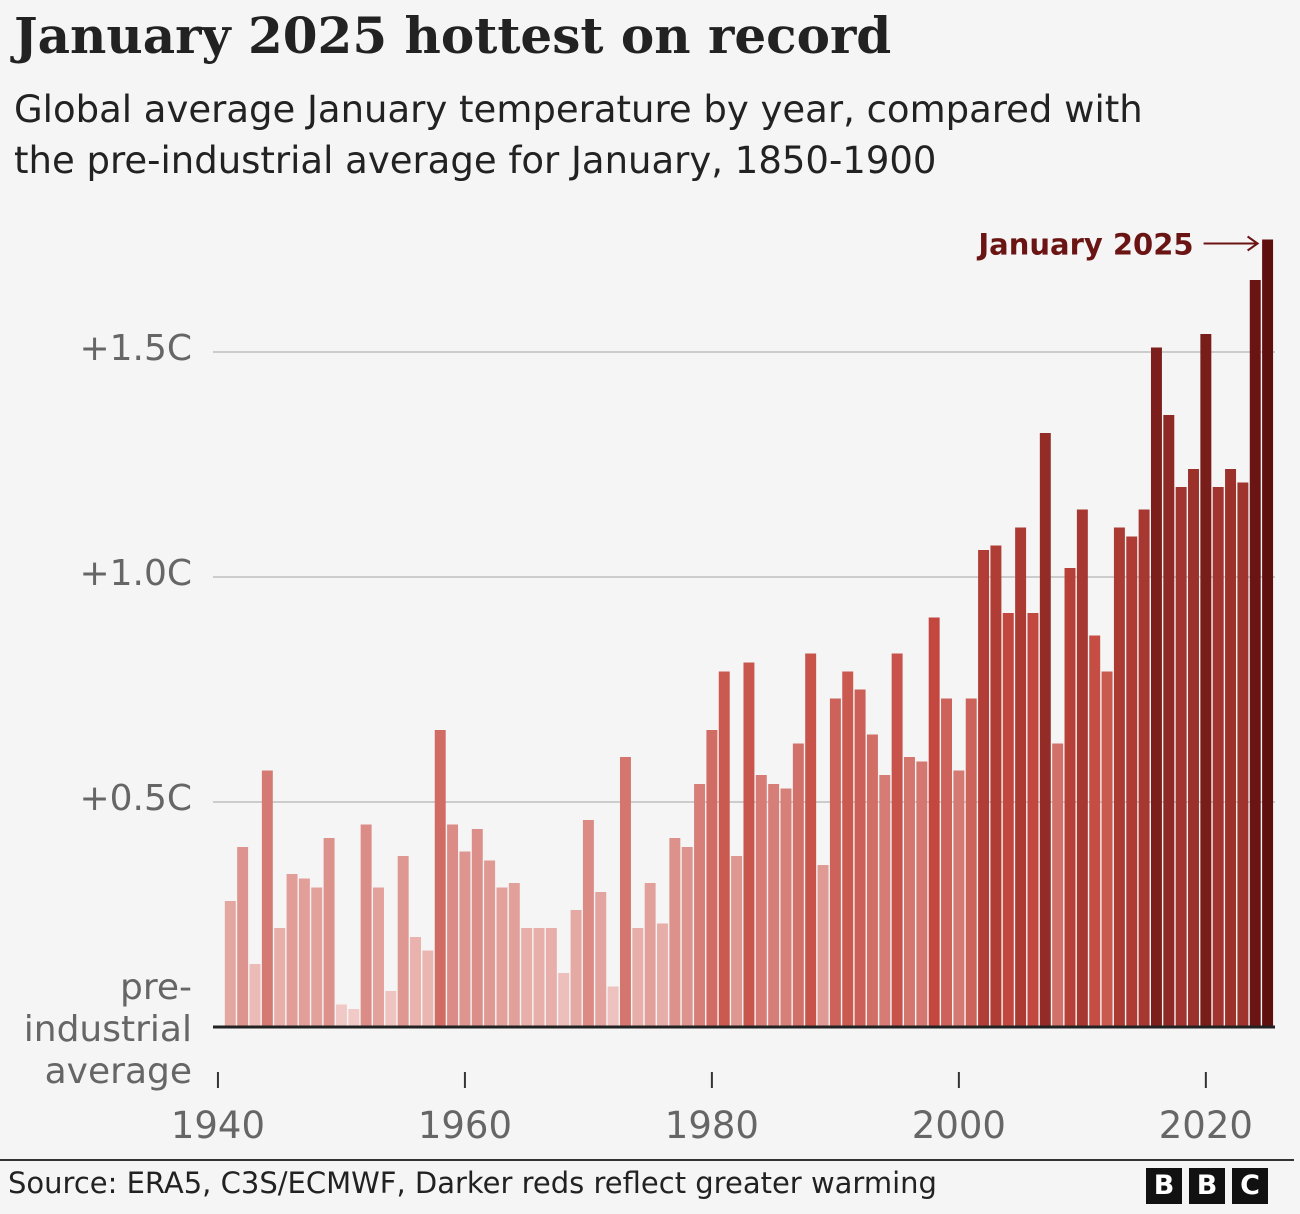 Image resolution: width=1300 pixels, height=1214 pixels. What do you see at coordinates (712, 1125) in the screenshot?
I see `x-tick-label: 1980` at bounding box center [712, 1125].